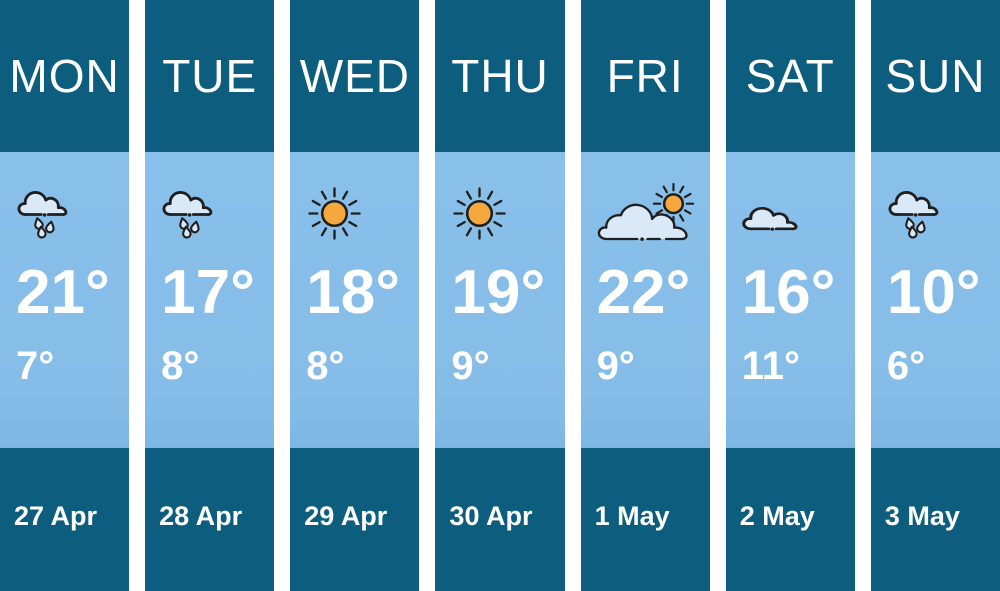  I want to click on day-body: 21° 7°, so click(65, 300).